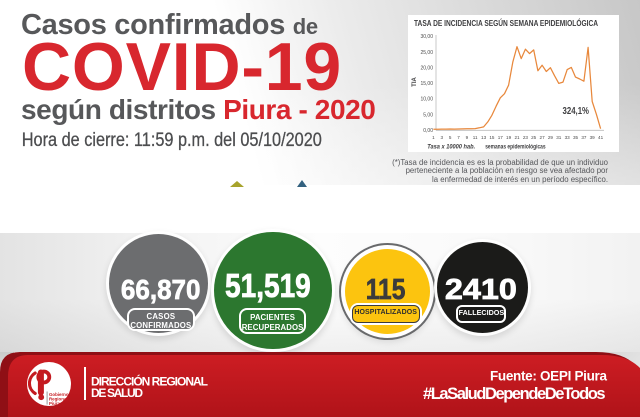 This screenshot has height=417, width=640. What do you see at coordinates (509, 137) in the screenshot?
I see `svg-text: 19` at bounding box center [509, 137].